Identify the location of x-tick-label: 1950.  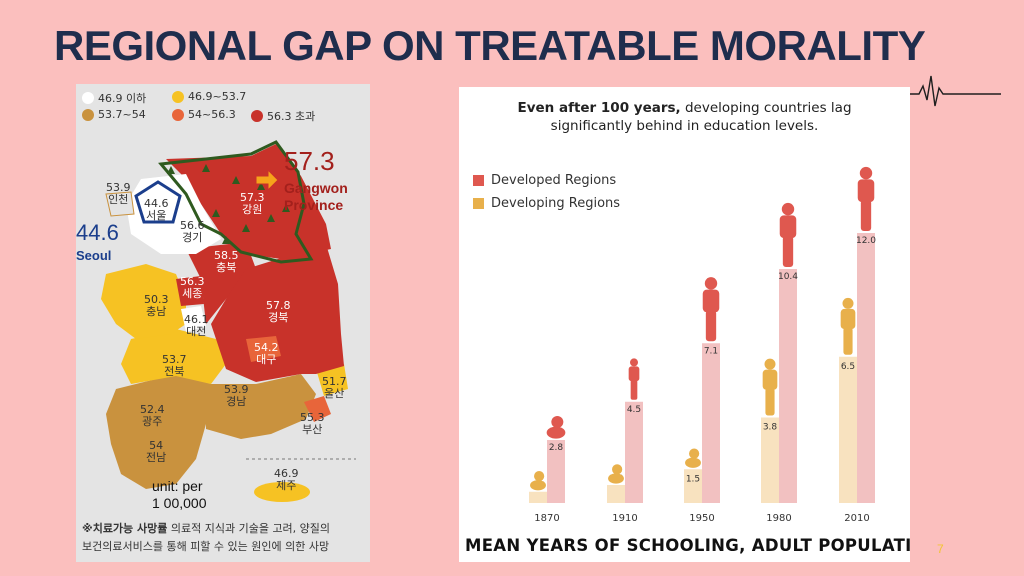
(701, 518).